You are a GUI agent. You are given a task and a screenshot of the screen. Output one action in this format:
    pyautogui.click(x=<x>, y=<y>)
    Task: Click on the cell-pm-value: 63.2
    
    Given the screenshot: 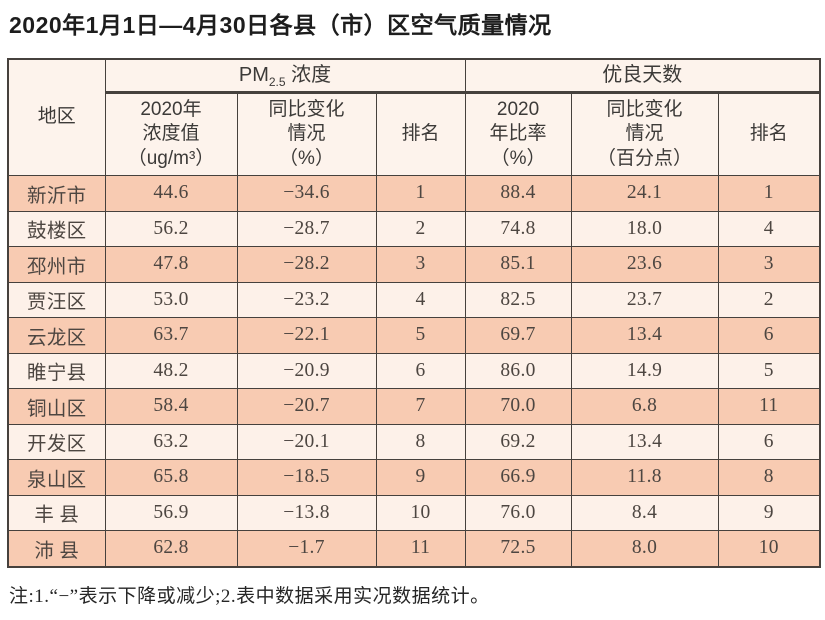 What is the action you would take?
    pyautogui.click(x=171, y=441)
    